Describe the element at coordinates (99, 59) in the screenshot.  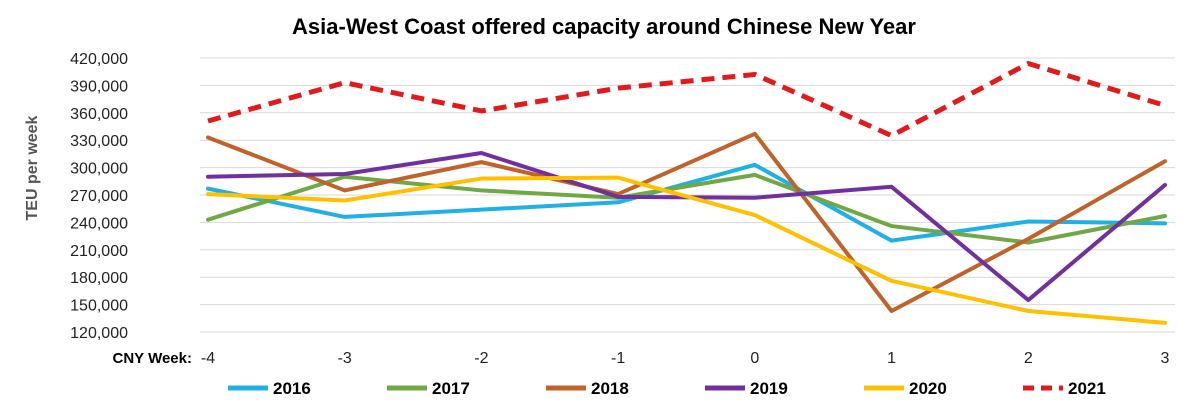
I see `y-tick-label: 420,000` at that location.